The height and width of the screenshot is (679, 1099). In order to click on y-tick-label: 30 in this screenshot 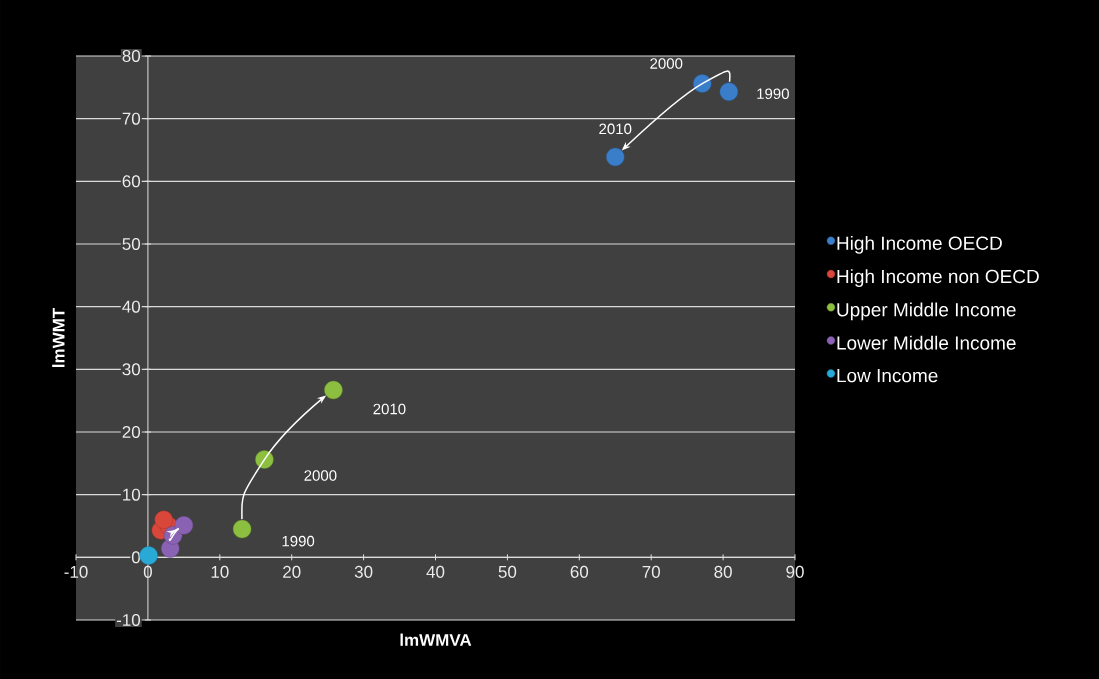, I will do `click(131, 369)`.